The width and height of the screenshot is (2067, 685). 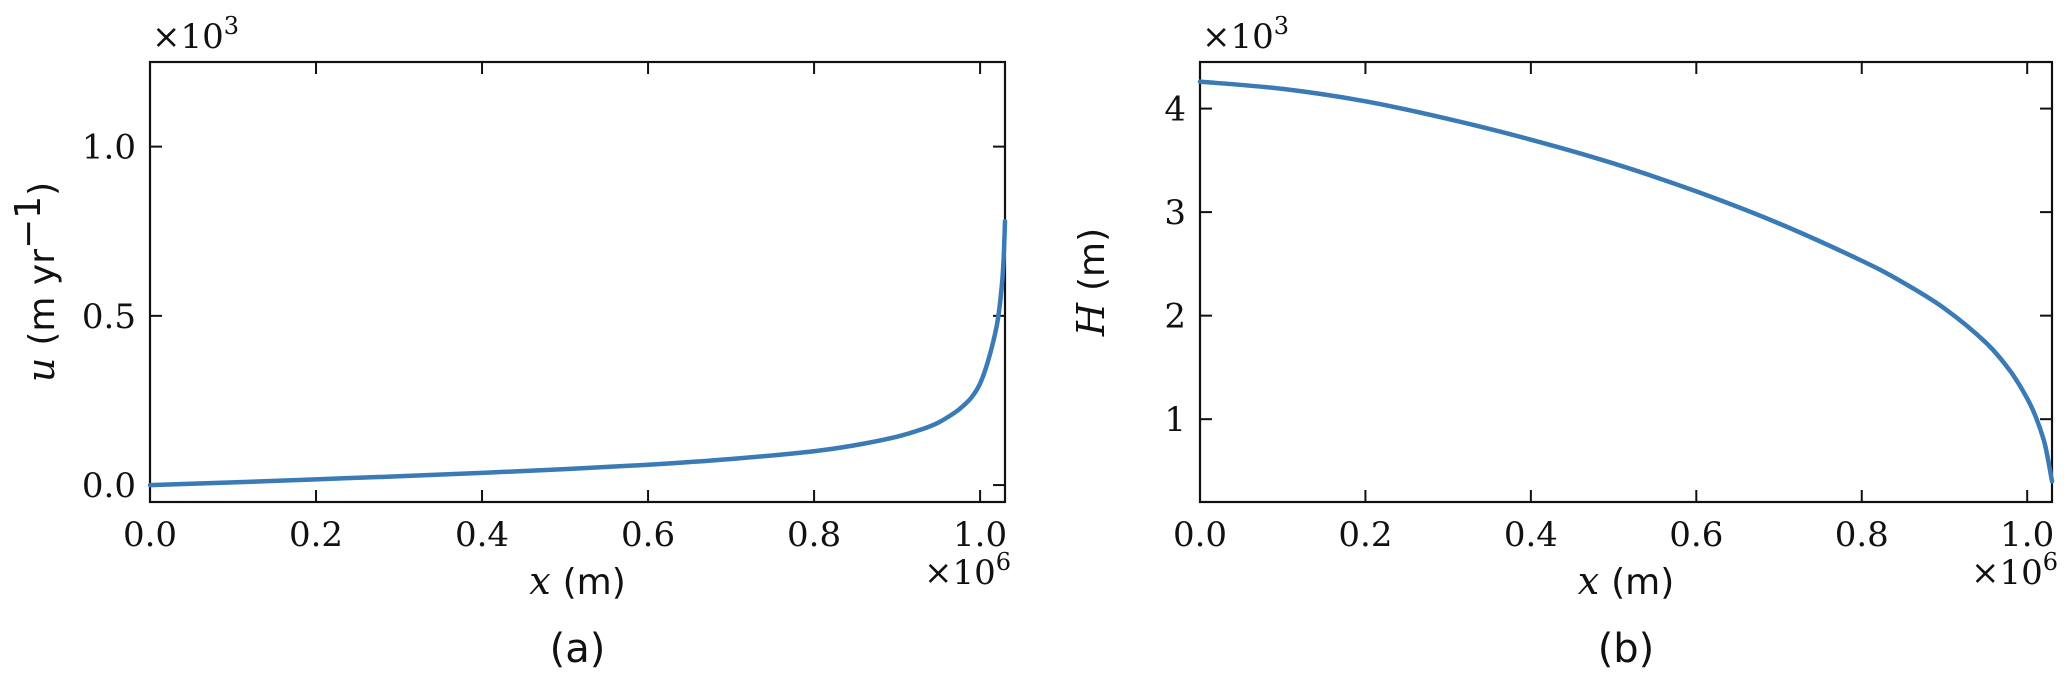 I want to click on y-tick-label: 4, so click(x=1175, y=110).